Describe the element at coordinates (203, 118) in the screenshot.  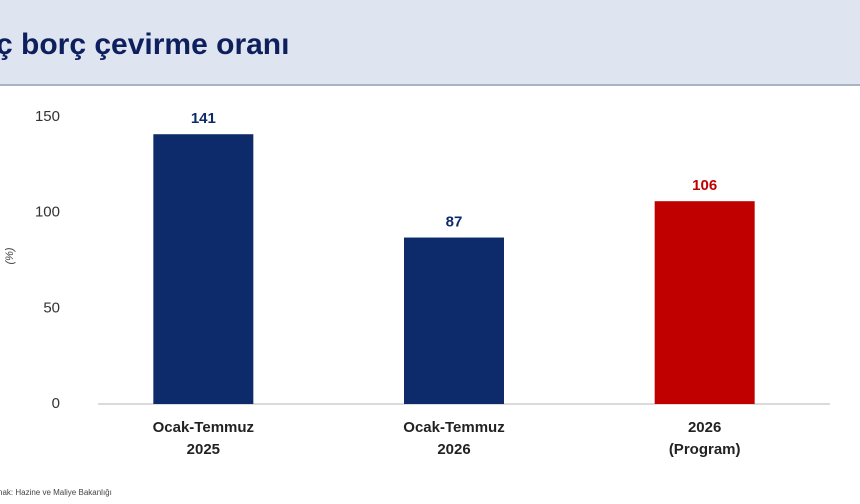
I see `data-label: 141` at that location.